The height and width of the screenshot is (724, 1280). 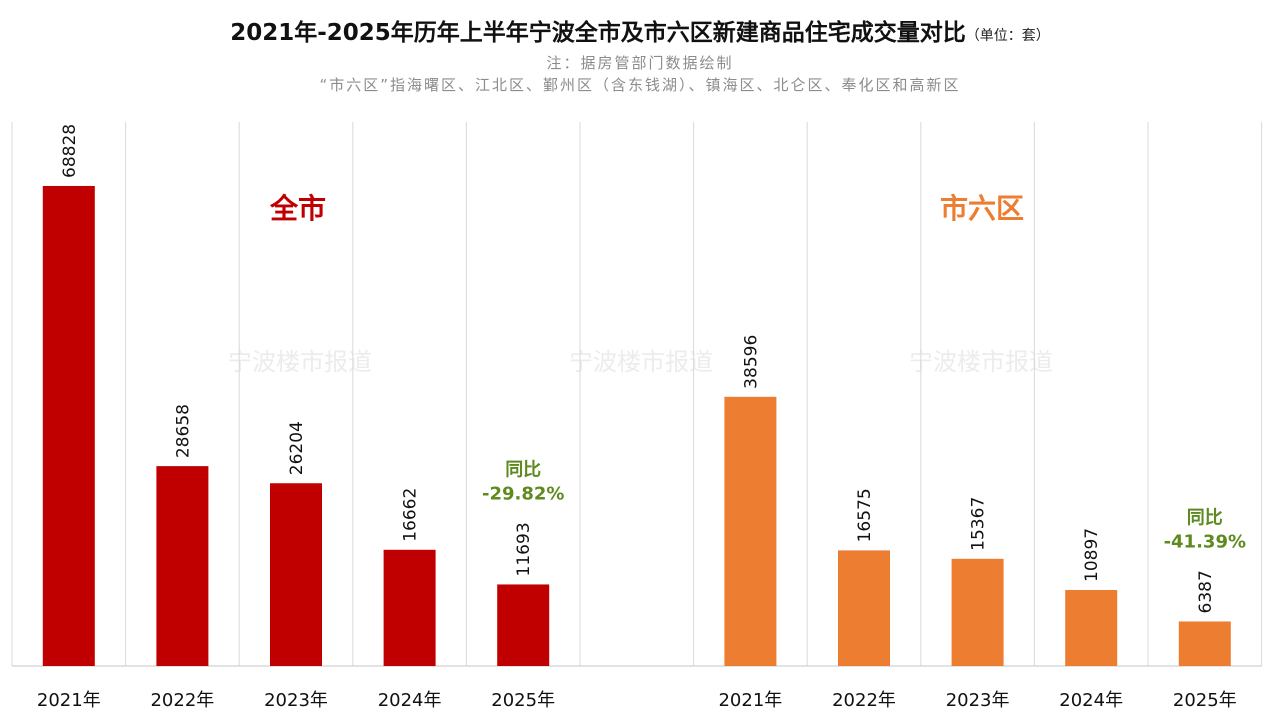 I want to click on district-definition-note: “市六区”指海曙区、江北区、鄞州区（含东钱湖）、镇海区、北仑区、奉化区和高新区, so click(x=640, y=85).